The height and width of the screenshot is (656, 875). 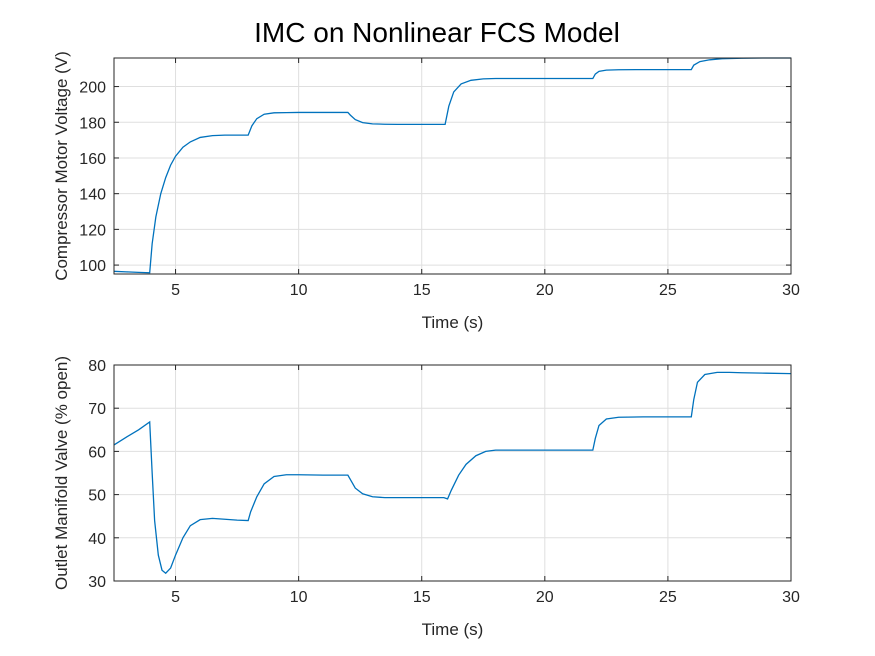 What do you see at coordinates (299, 290) in the screenshot?
I see `voltage-x-tick-label: 10` at bounding box center [299, 290].